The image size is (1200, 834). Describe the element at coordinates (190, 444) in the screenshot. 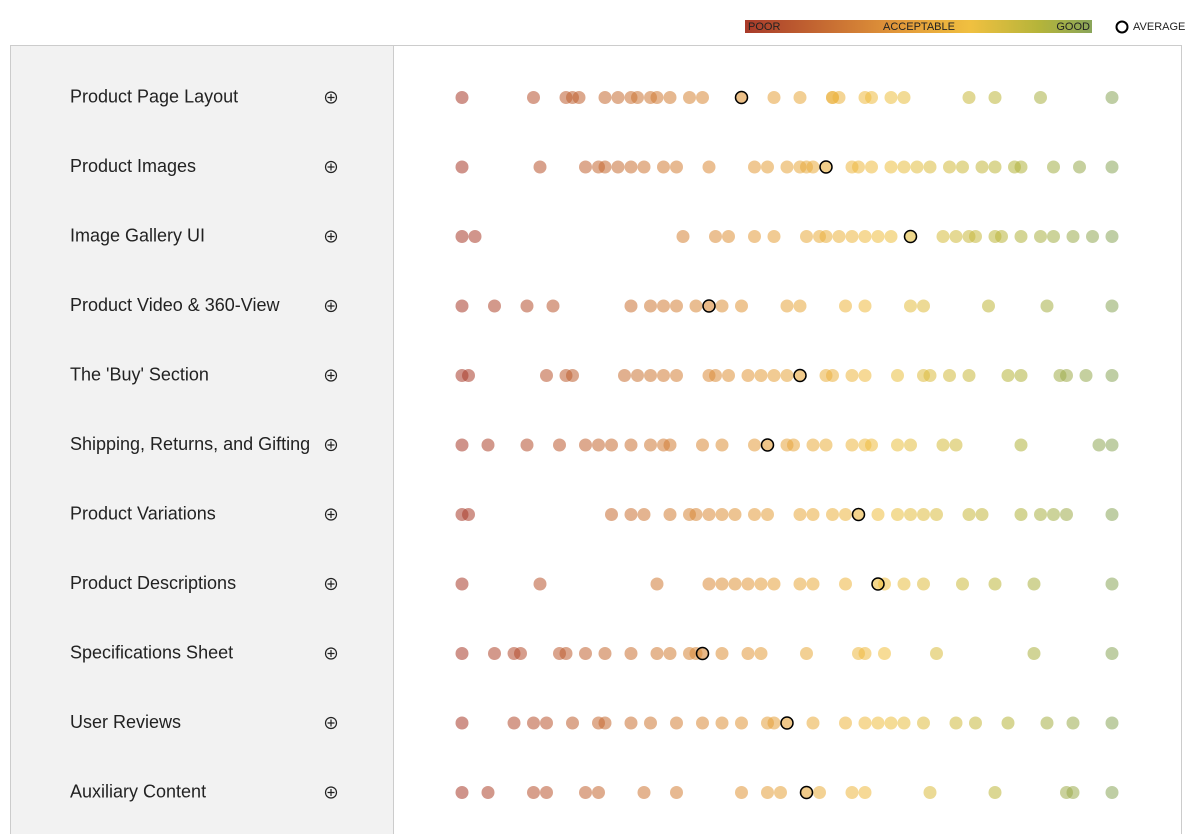

I see `row-label: Shipping, Returns, and Gifting` at that location.